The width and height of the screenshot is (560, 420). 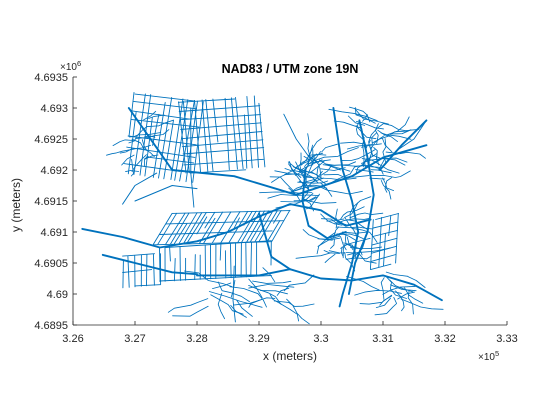 I want to click on x-axis: 3.26 3.27 3.28 3.29 3.3 3.31 3.32 3.33, so click(x=290, y=333).